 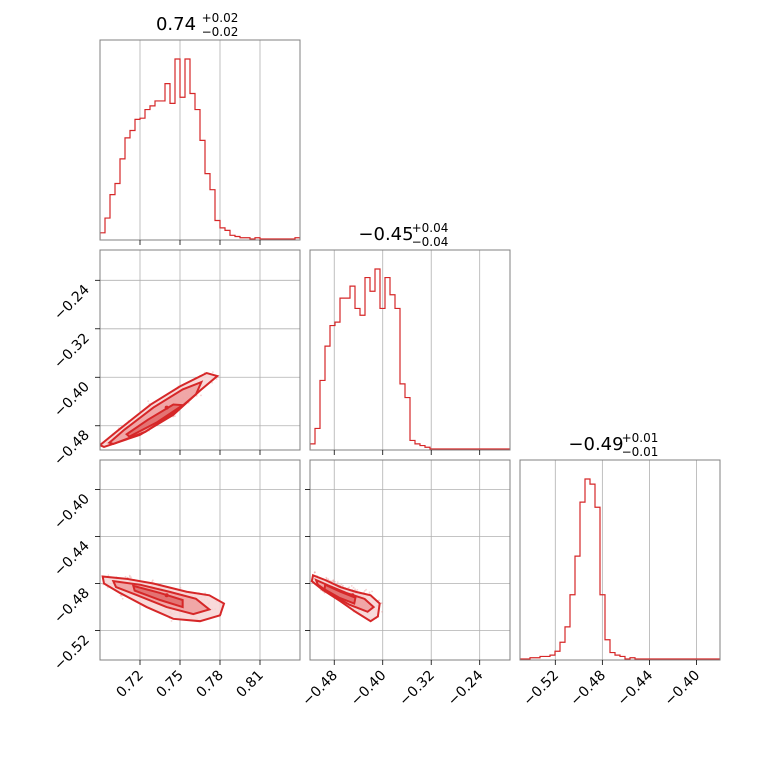 I want to click on diag-title-minus: −0.01, so click(x=640, y=452).